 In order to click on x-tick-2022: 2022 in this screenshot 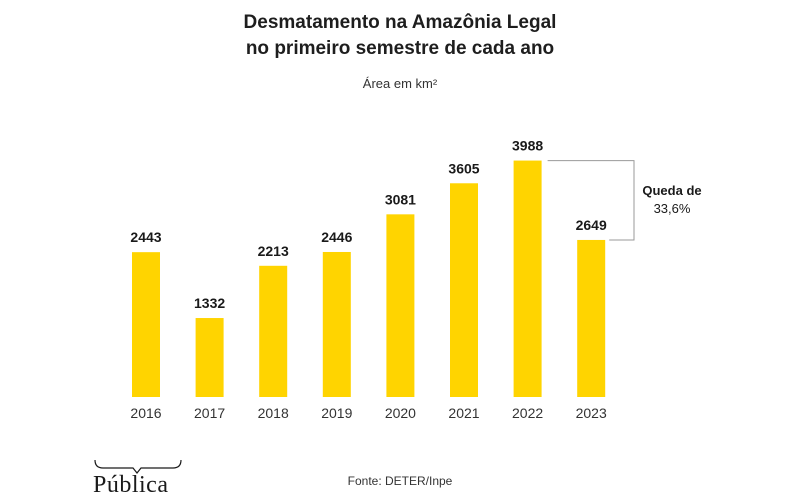, I will do `click(527, 413)`.